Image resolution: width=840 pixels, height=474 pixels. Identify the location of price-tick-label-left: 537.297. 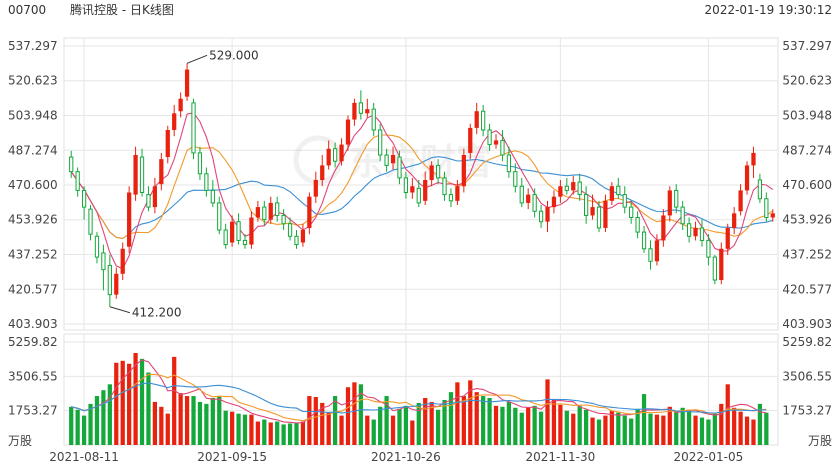
(33, 46).